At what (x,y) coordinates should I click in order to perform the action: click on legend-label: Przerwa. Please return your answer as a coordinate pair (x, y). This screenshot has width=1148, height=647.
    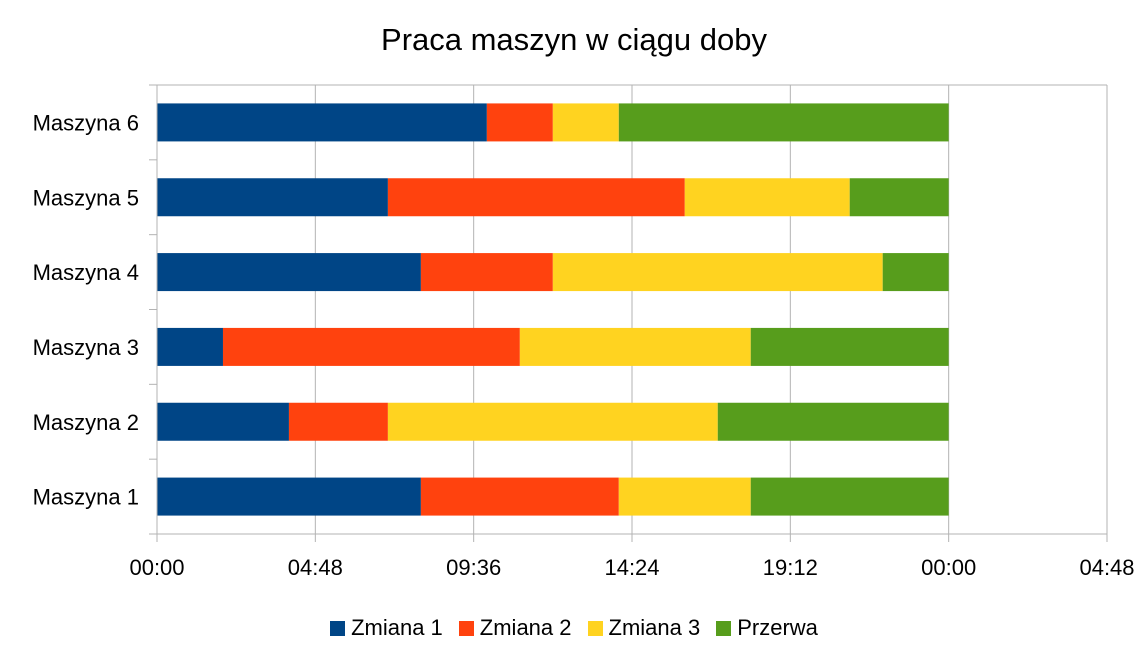
    Looking at the image, I should click on (777, 627).